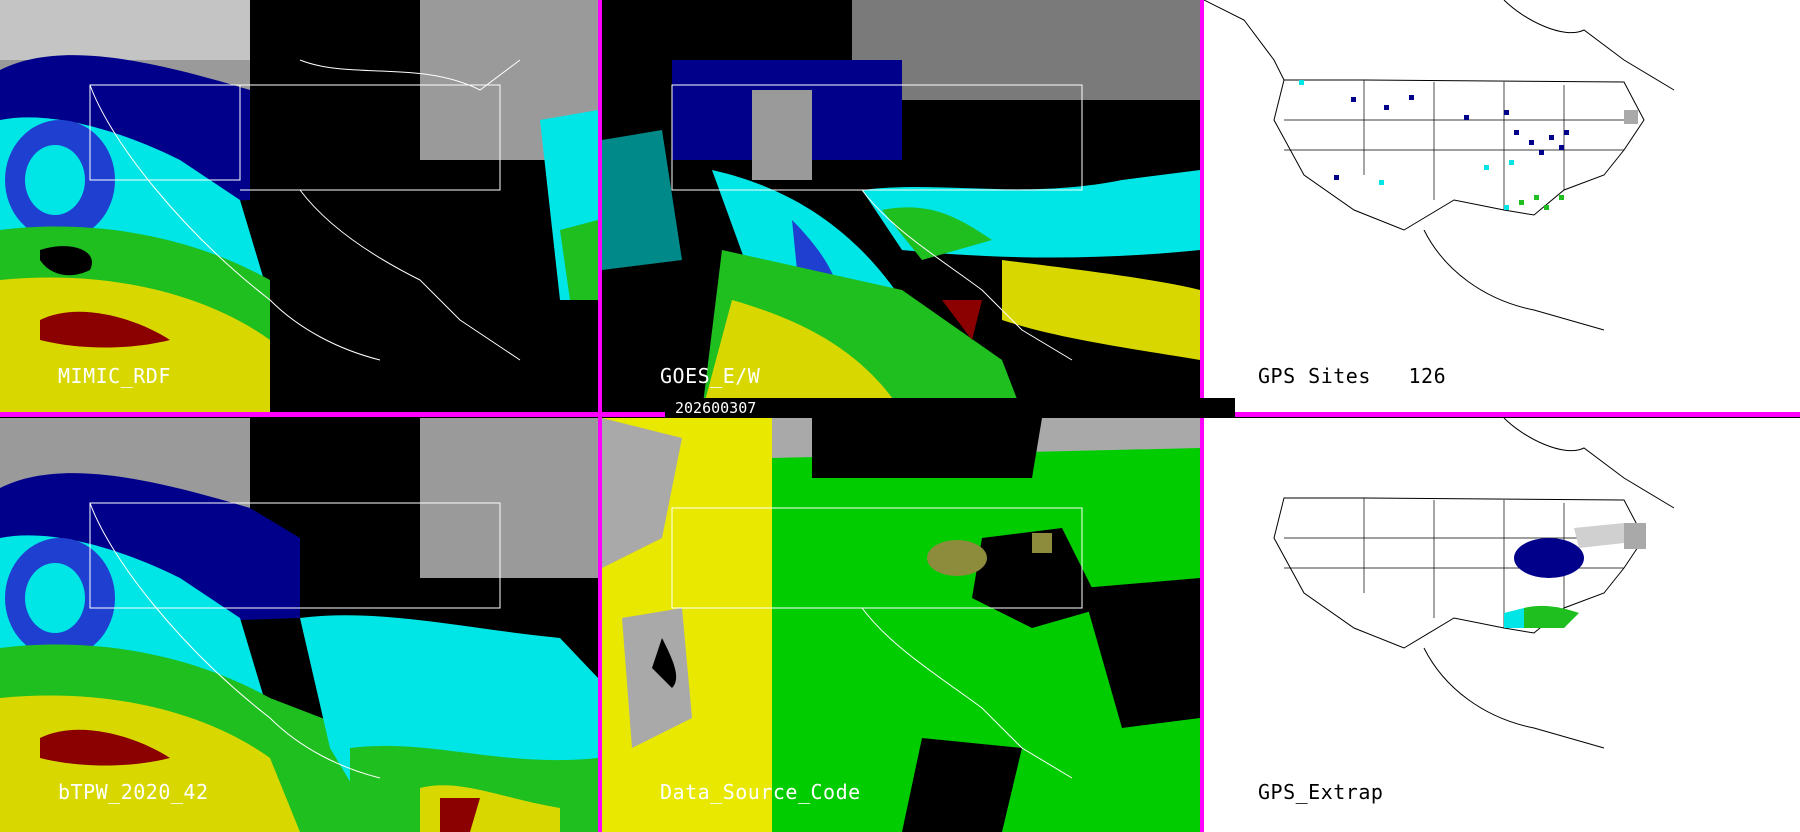 Image resolution: width=1800 pixels, height=832 pixels. Describe the element at coordinates (950, 408) in the screenshot. I see `date-bar: 202600307` at that location.